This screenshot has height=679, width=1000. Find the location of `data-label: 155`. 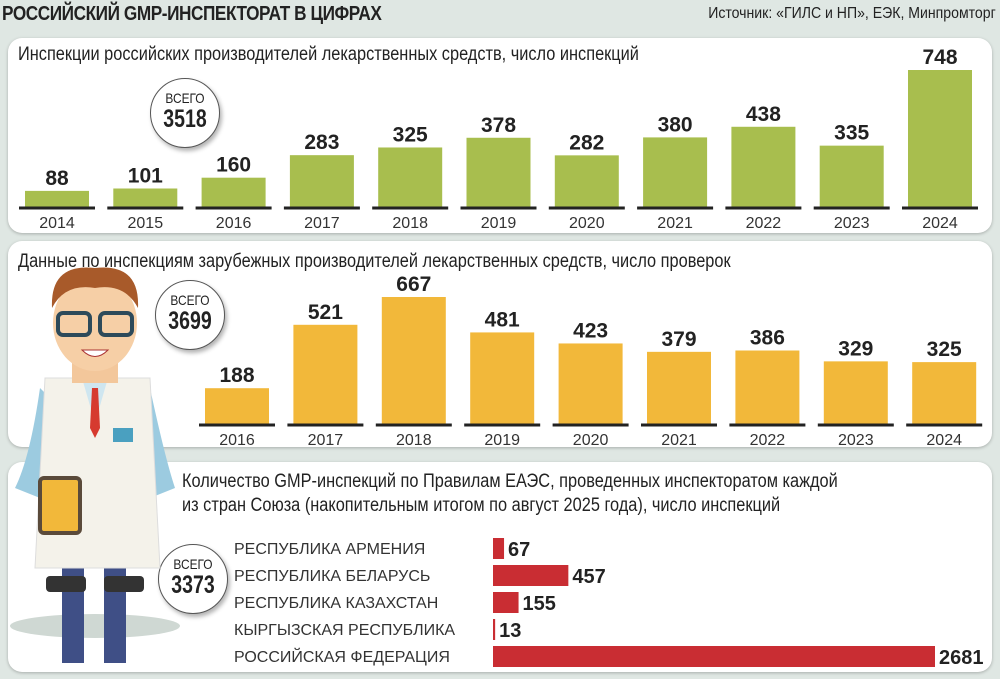

data-label: 155 is located at coordinates (539, 604).